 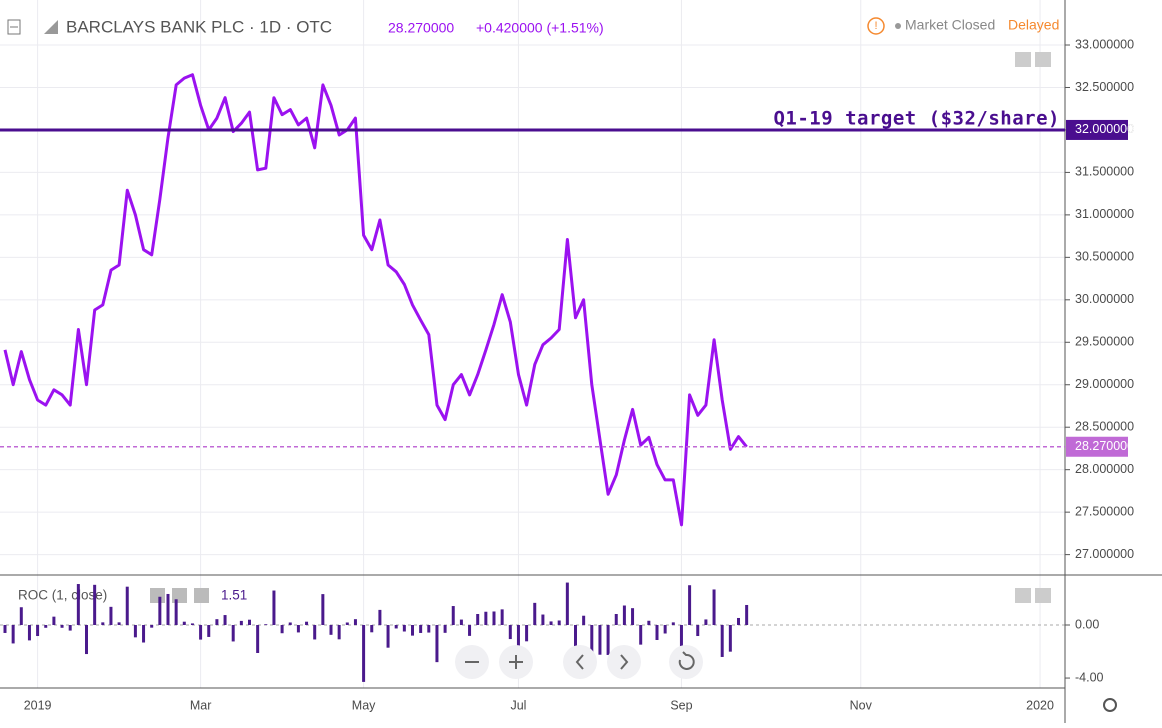 I want to click on scroll-left-button, so click(x=580, y=662).